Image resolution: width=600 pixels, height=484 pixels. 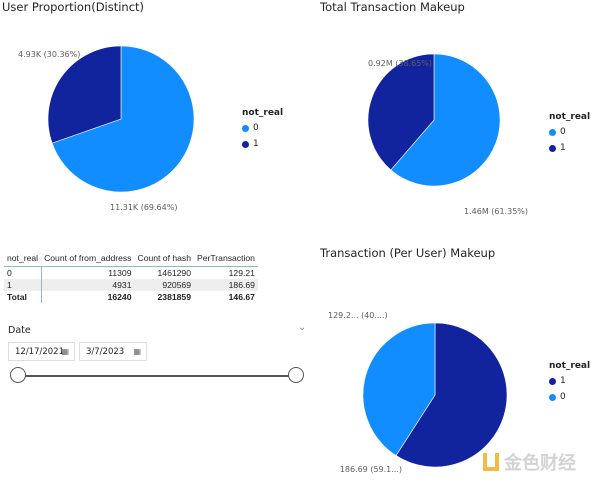 I want to click on chart-title-per-user: Transaction (Per User) Makeup, so click(x=408, y=253).